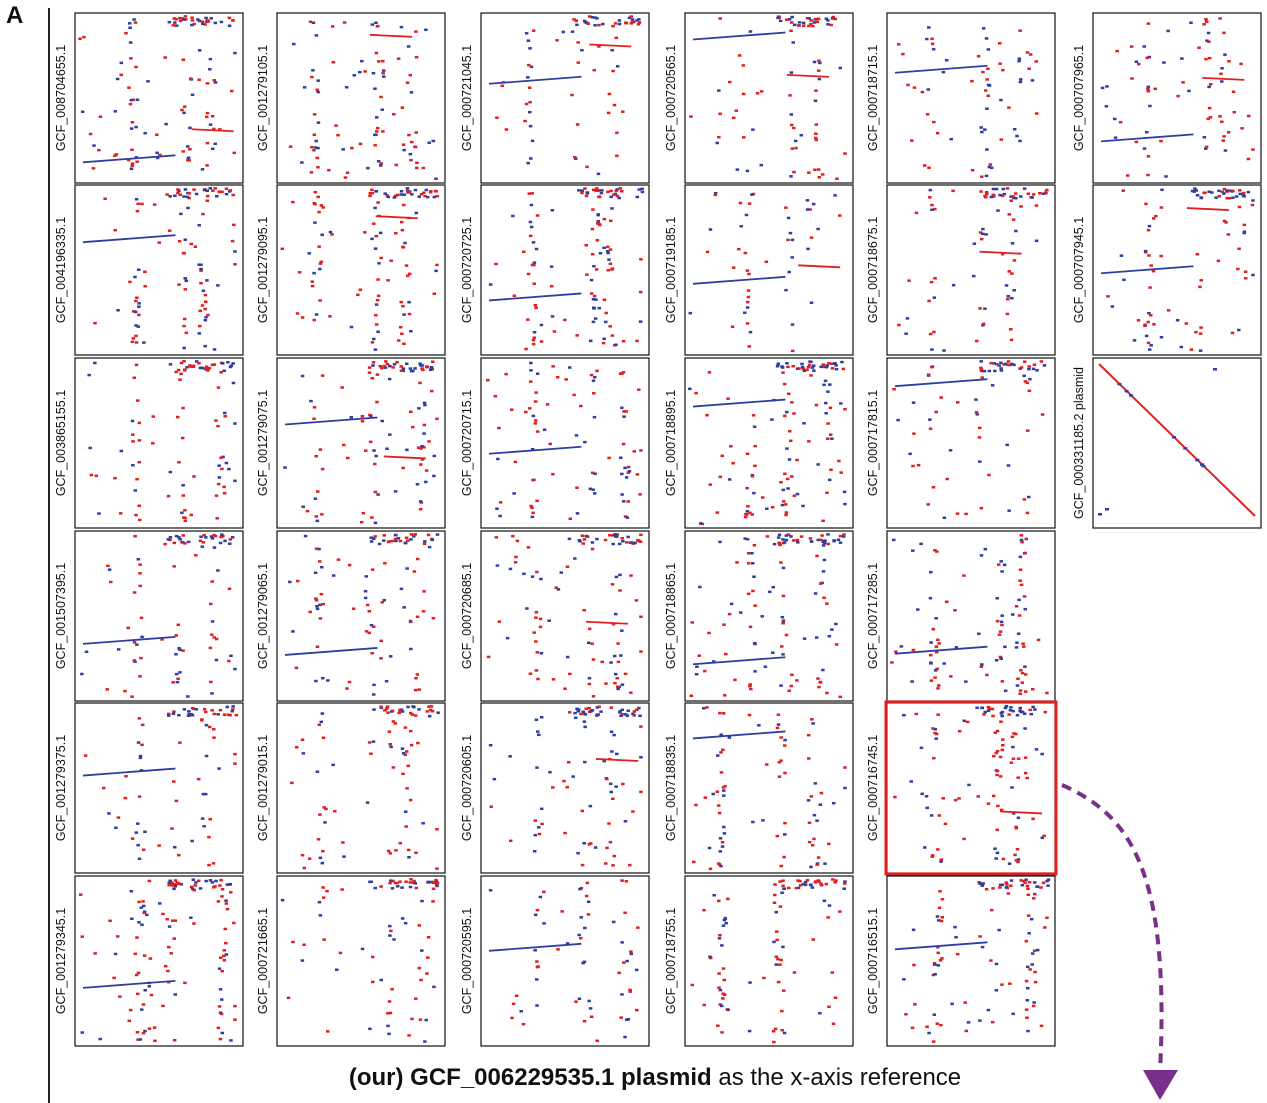 The height and width of the screenshot is (1103, 1267). I want to click on dotplot-panel: GCF_000707945.1, so click(1167, 270).